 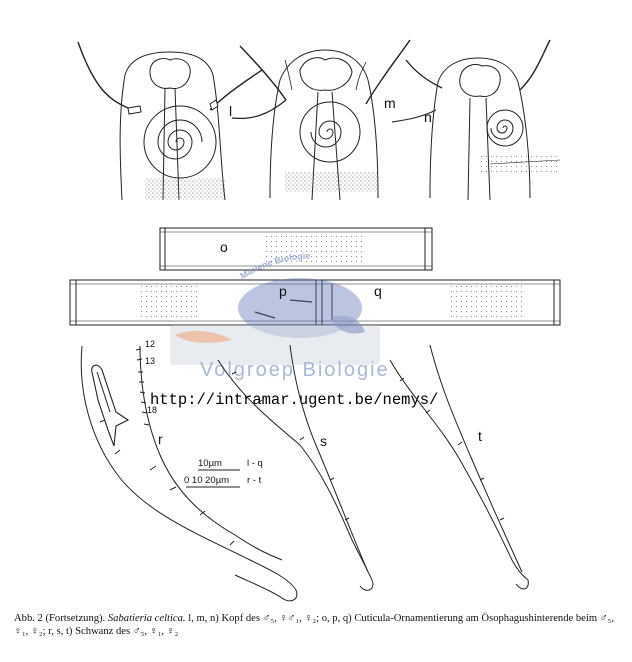 I want to click on panel-label-s: s, so click(x=323, y=441).